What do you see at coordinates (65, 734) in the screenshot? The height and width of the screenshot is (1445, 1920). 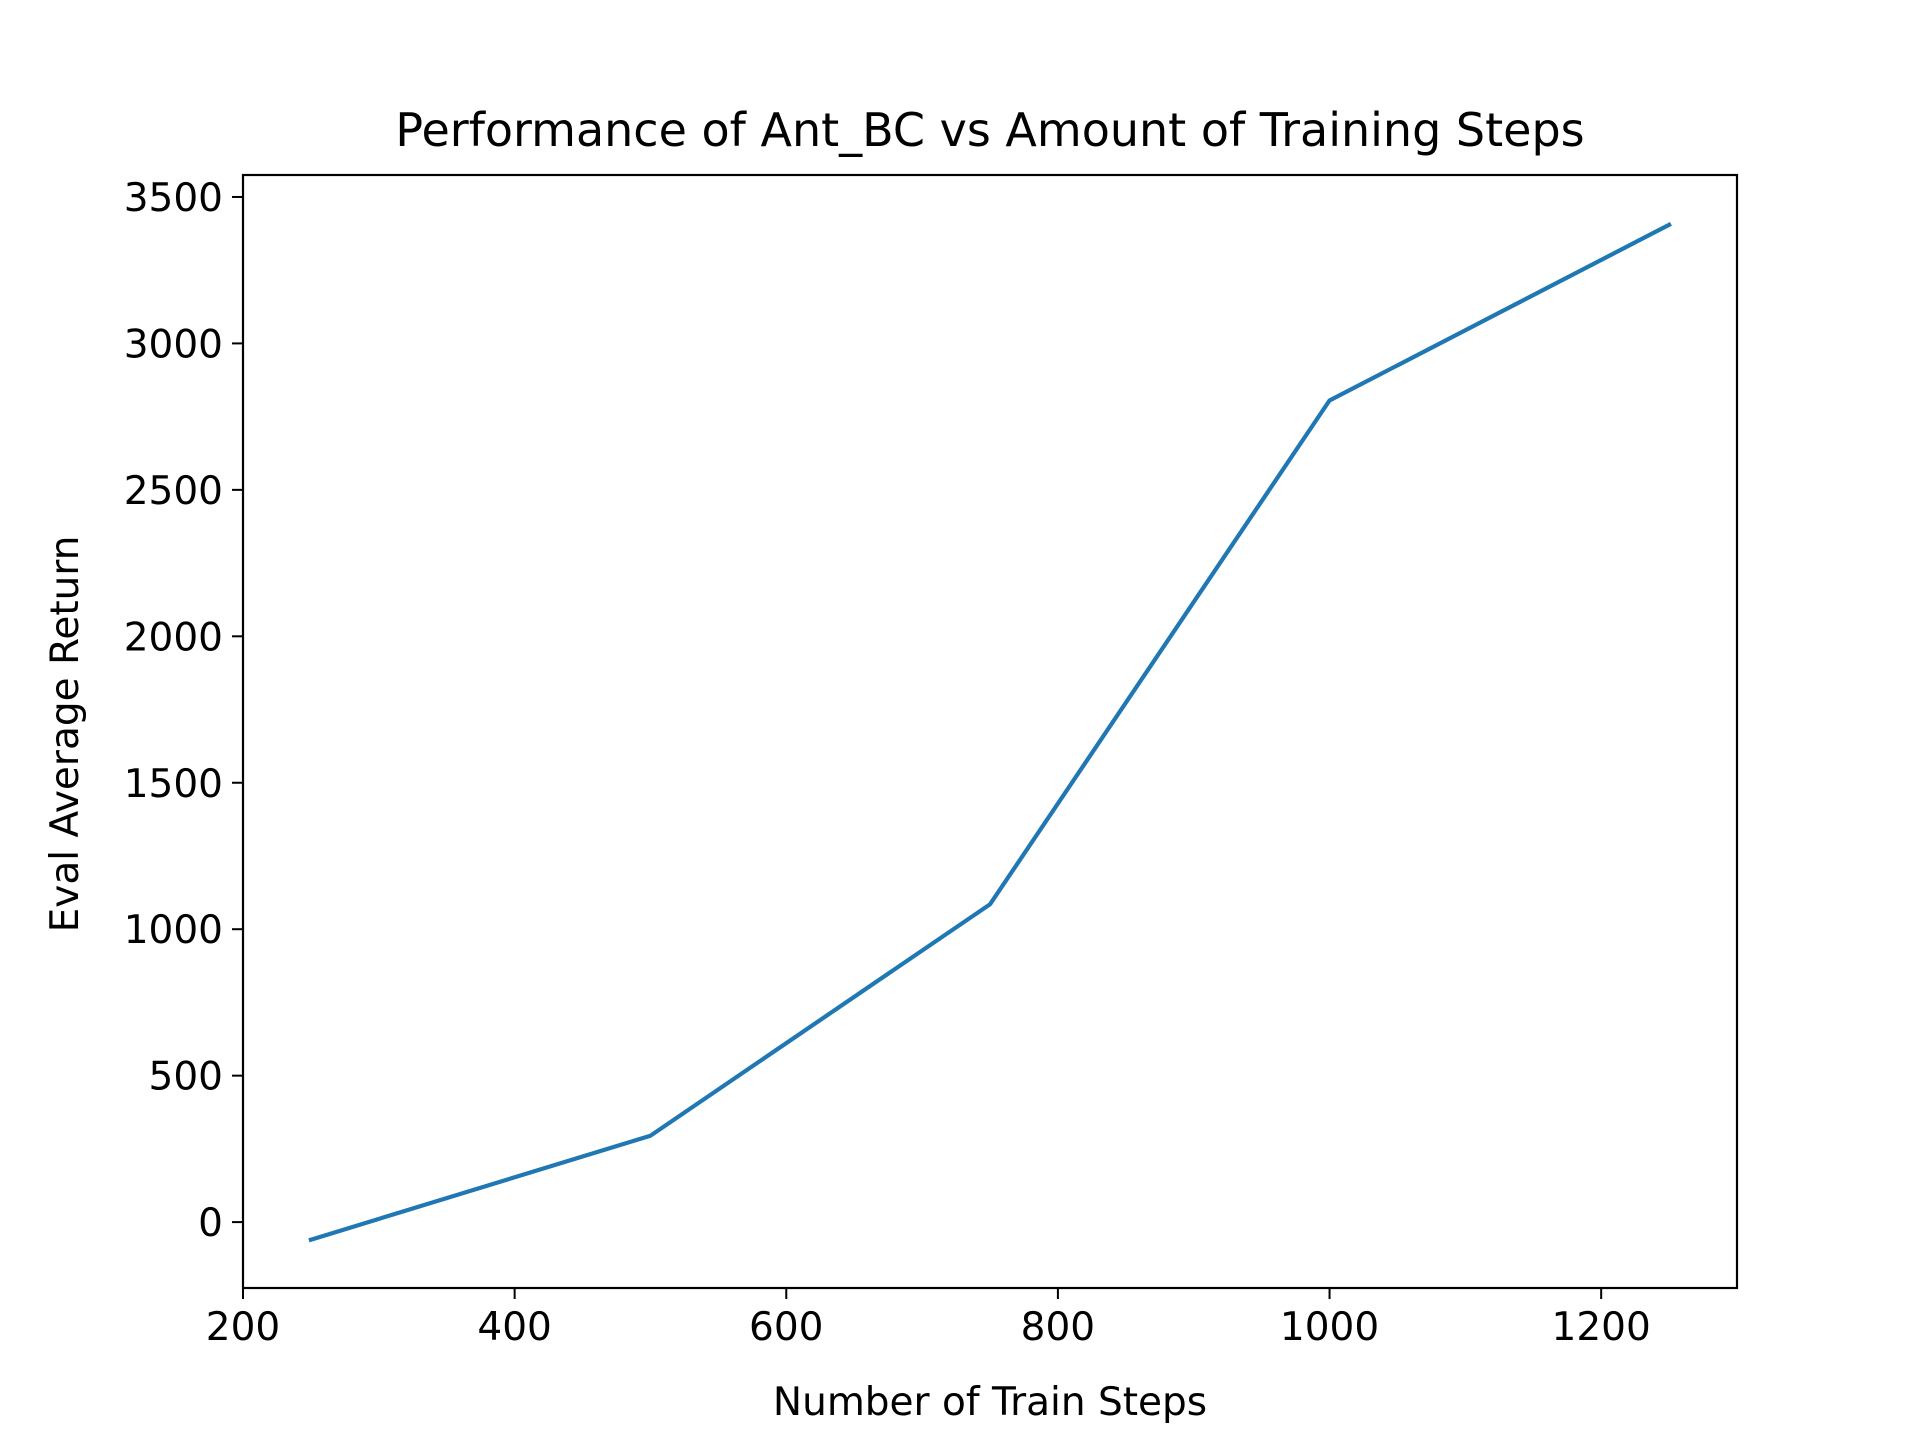 I see `y-axis-label: Eval Average Return` at bounding box center [65, 734].